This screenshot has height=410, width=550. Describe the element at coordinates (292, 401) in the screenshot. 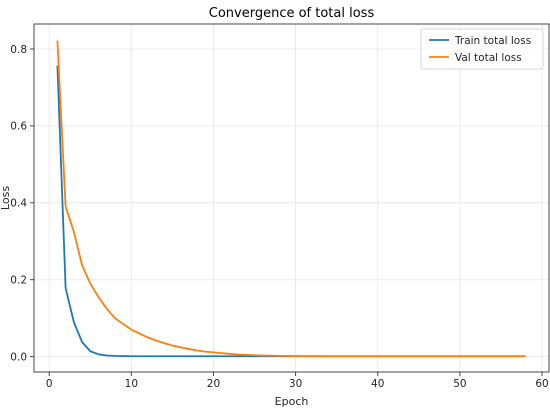

I see `x-axis-label: Epoch` at that location.